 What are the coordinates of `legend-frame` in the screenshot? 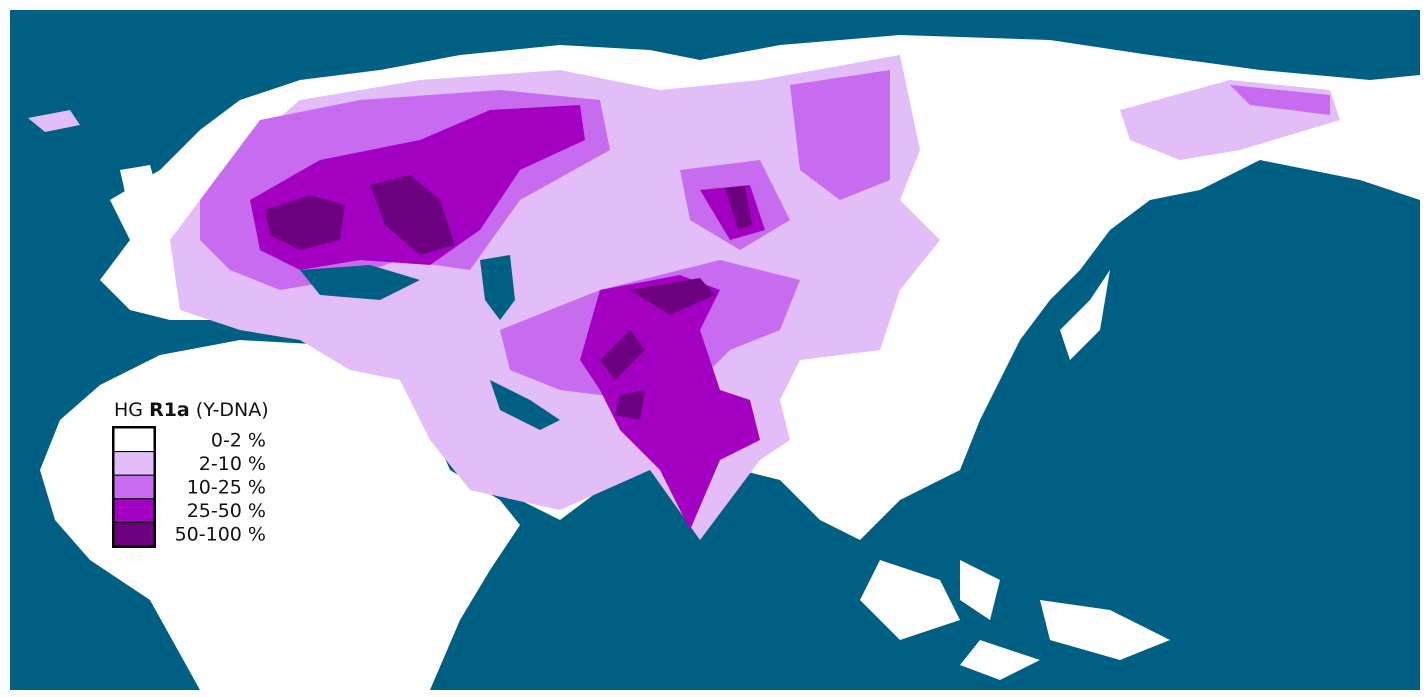 It's located at (134, 487).